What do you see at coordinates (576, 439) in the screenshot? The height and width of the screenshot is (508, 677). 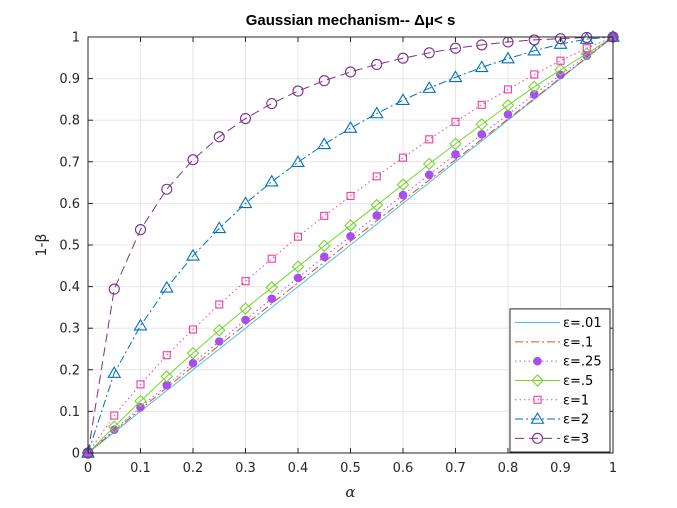 I see `legend-label: ε=3` at bounding box center [576, 439].